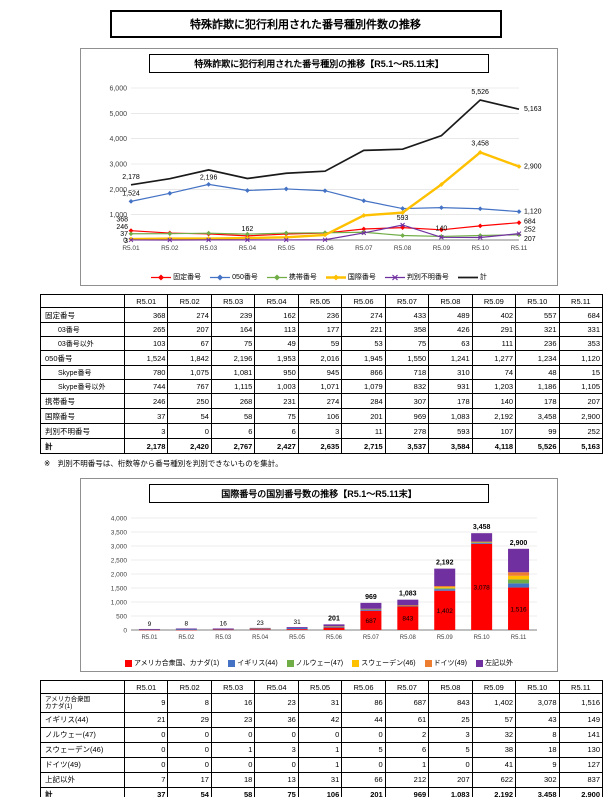 Image resolution: width=611 pixels, height=797 pixels. I want to click on value-cell: 1,115, so click(233, 386).